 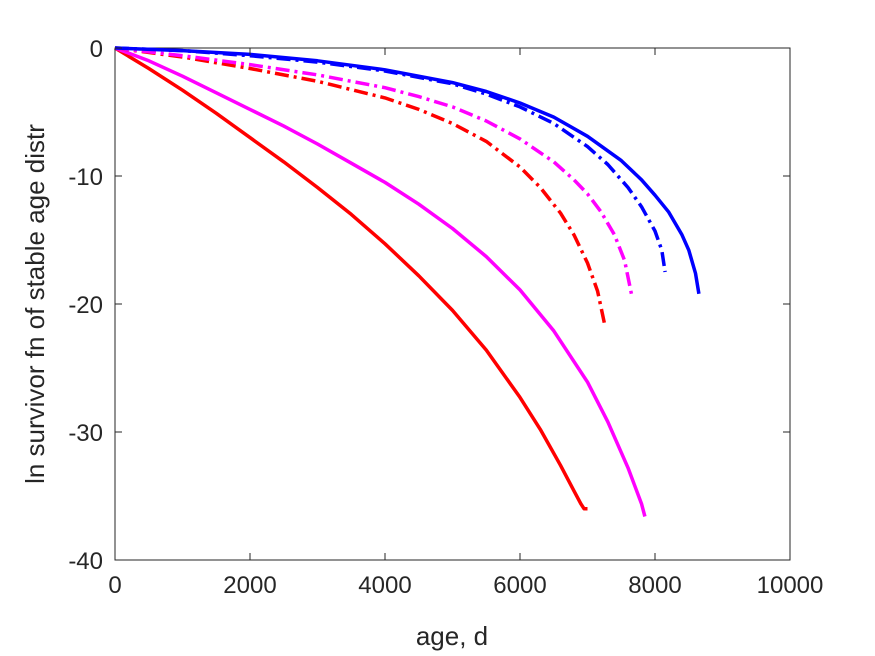 I want to click on x-tick-label: 8000, so click(x=654, y=585).